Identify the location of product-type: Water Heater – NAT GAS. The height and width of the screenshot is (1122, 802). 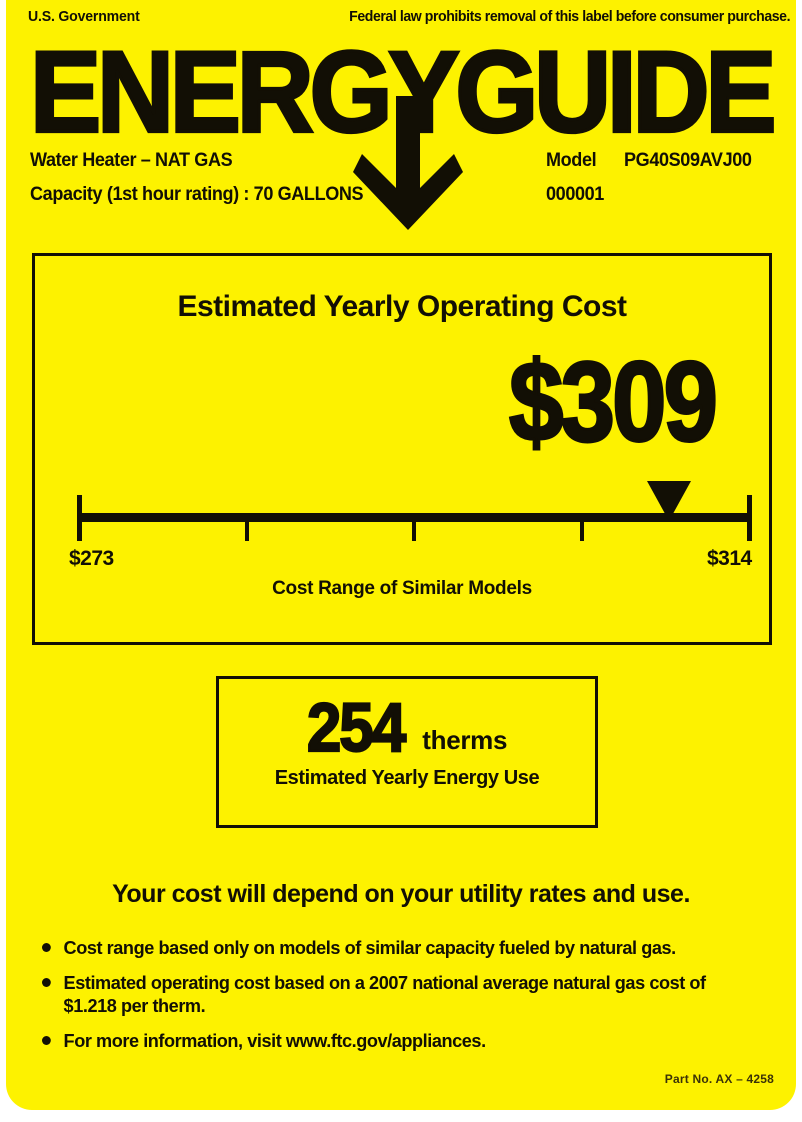
(131, 160).